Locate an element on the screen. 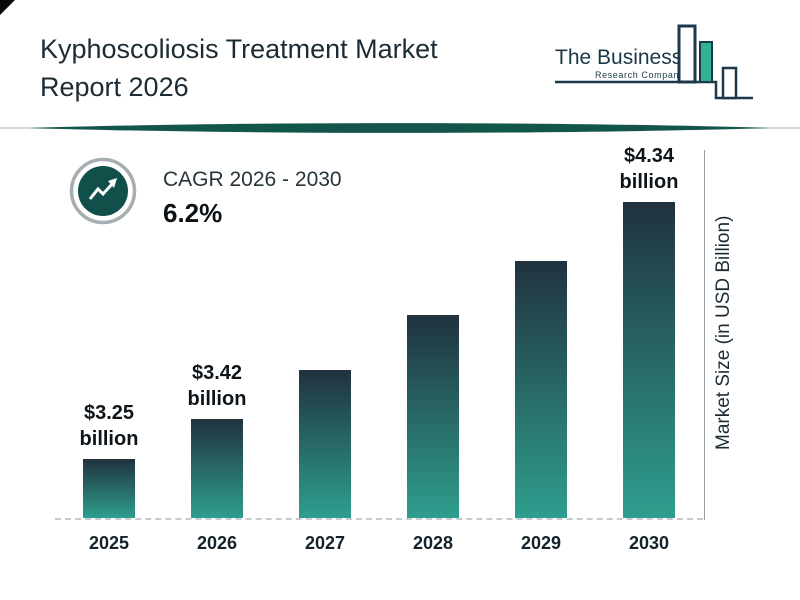 Image resolution: width=800 pixels, height=600 pixels. bar-2025 is located at coordinates (109, 488).